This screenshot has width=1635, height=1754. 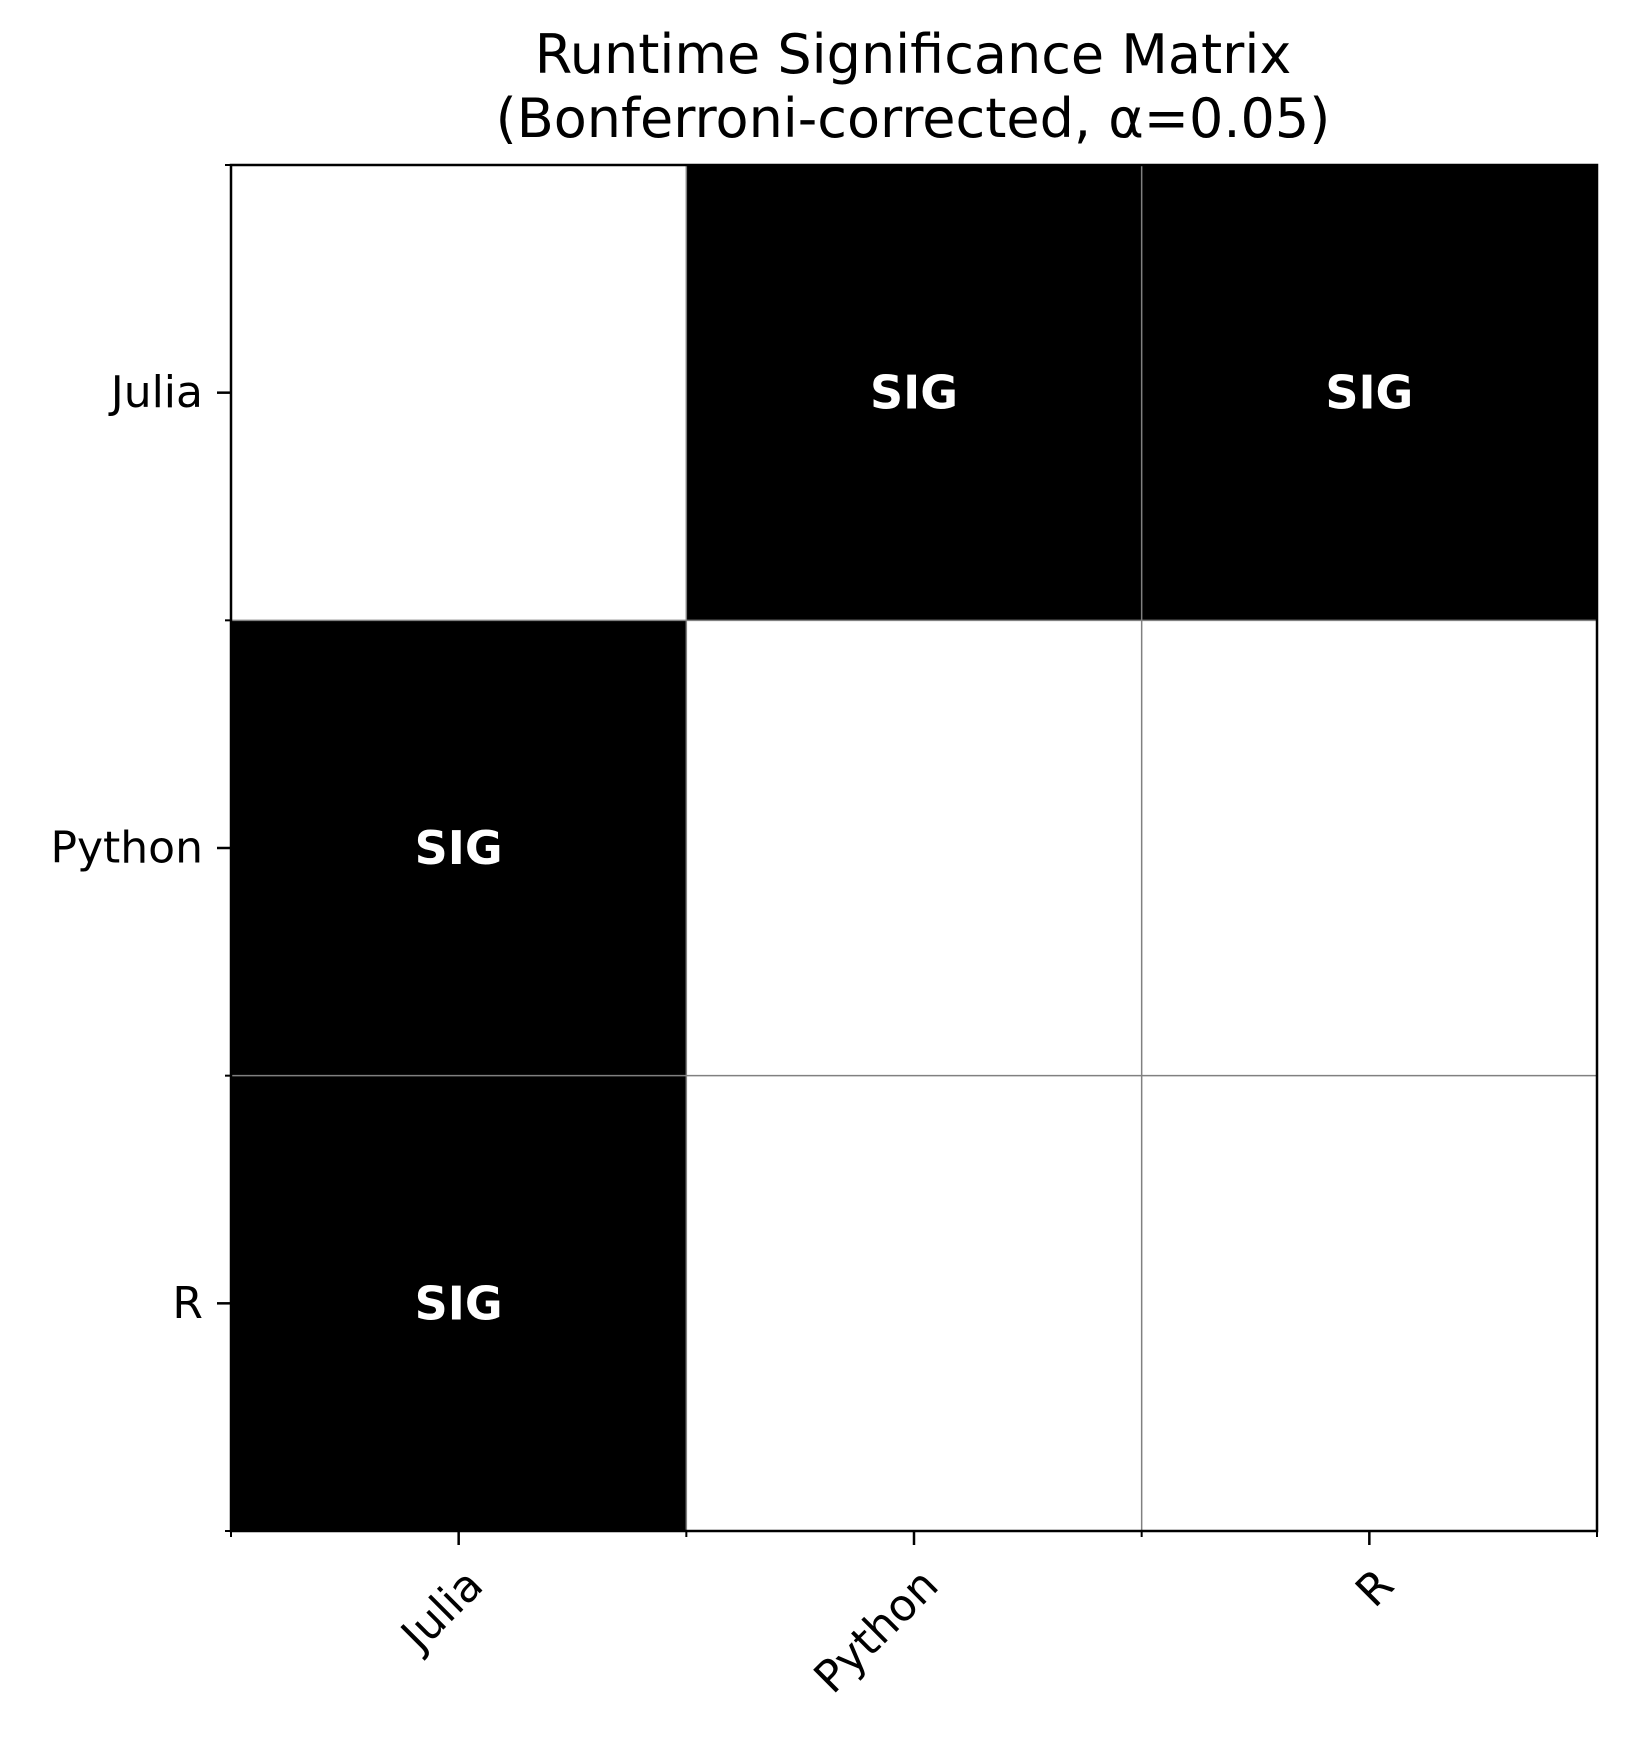 I want to click on heatmap-cell-r2-c0, so click(x=459, y=1303).